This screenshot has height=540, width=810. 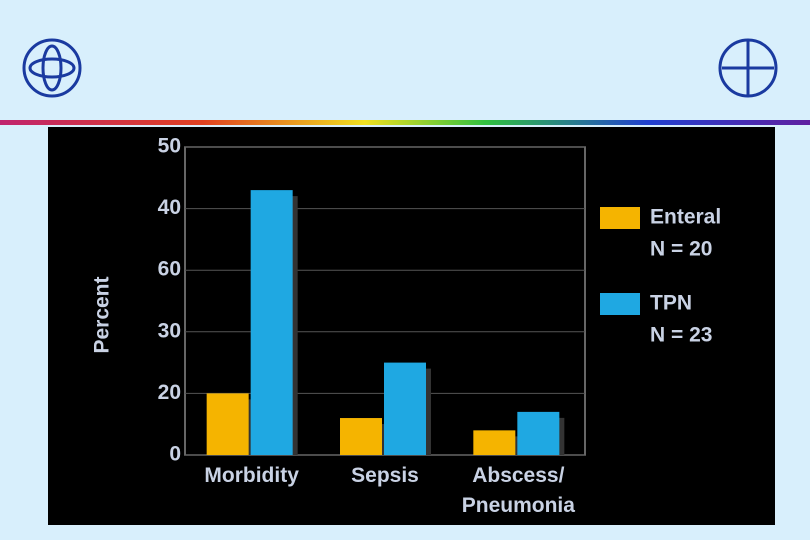 What do you see at coordinates (169, 269) in the screenshot?
I see `y-tick-label: 60` at bounding box center [169, 269].